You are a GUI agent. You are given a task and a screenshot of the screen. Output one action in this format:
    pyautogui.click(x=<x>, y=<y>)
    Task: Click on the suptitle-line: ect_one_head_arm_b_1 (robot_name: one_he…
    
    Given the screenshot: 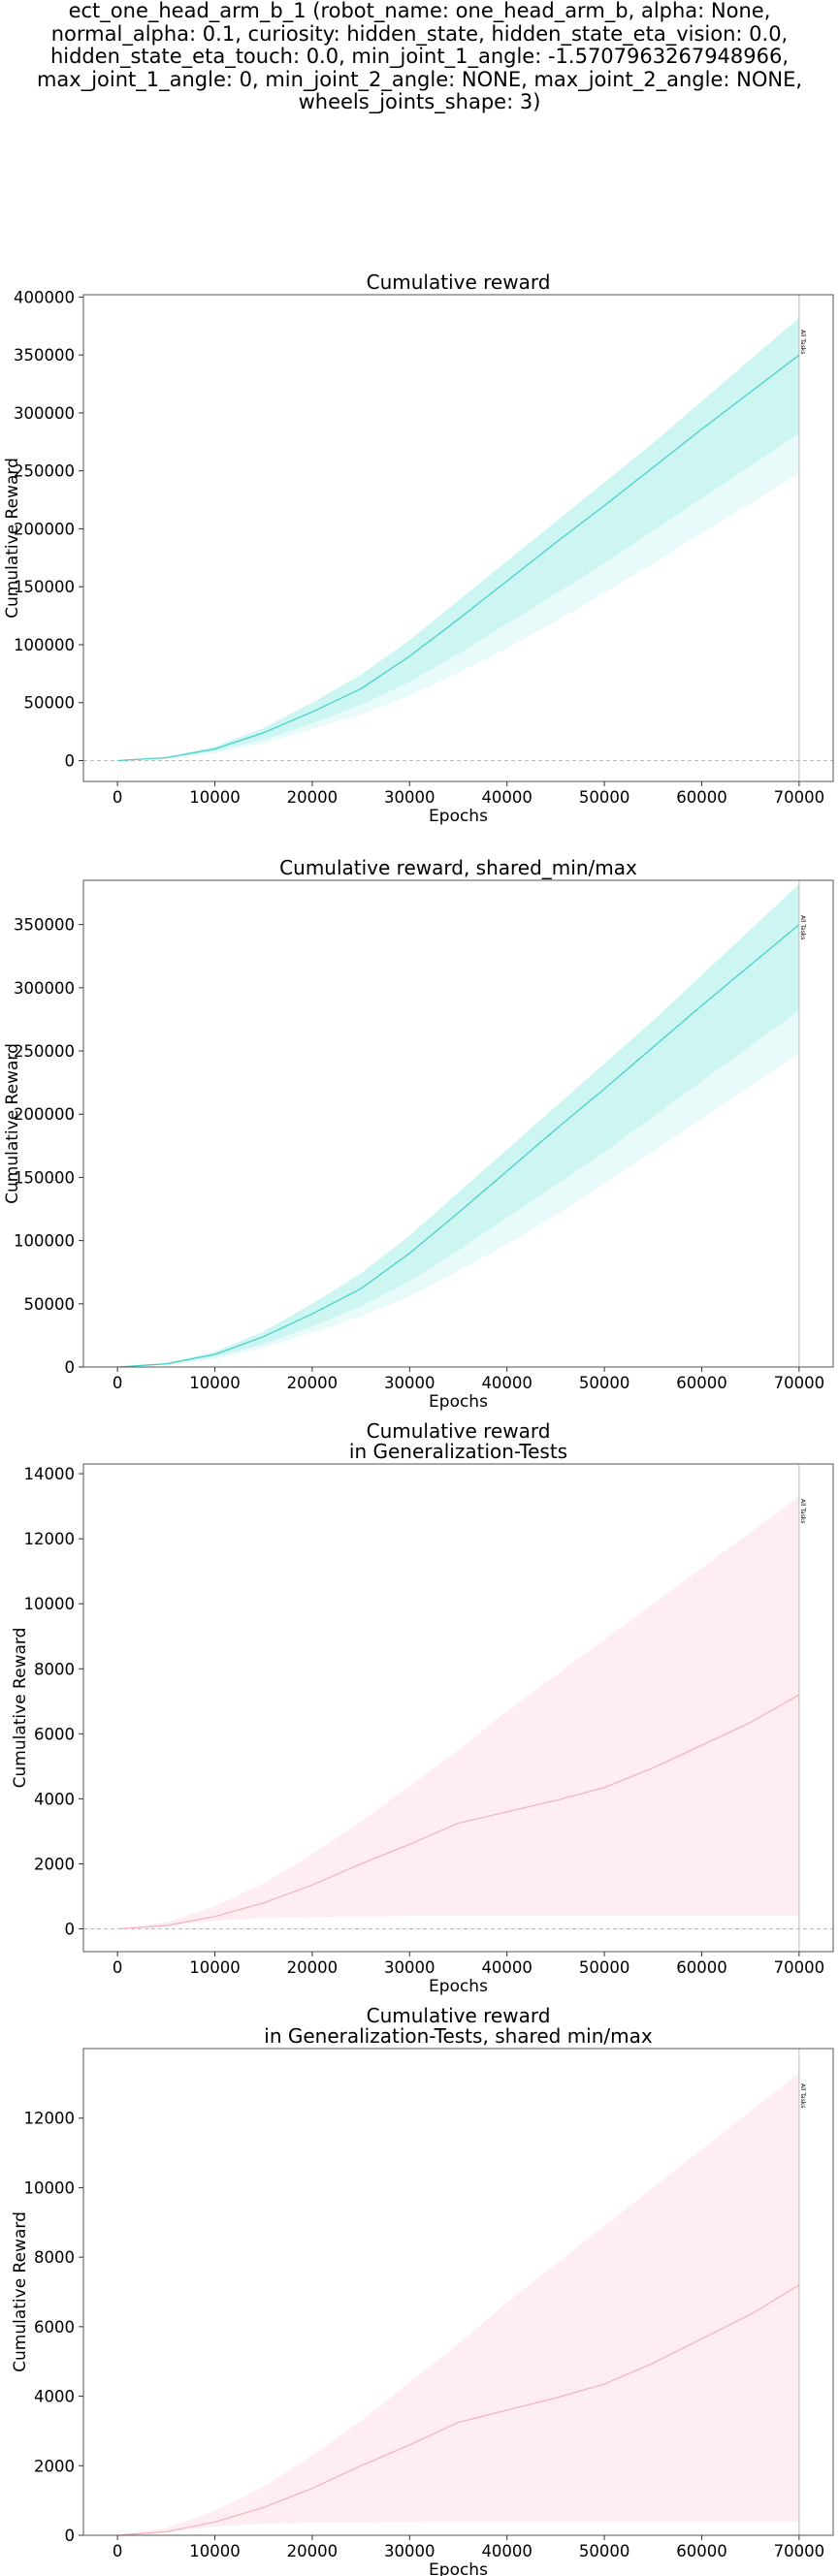 What is the action you would take?
    pyautogui.click(x=419, y=11)
    